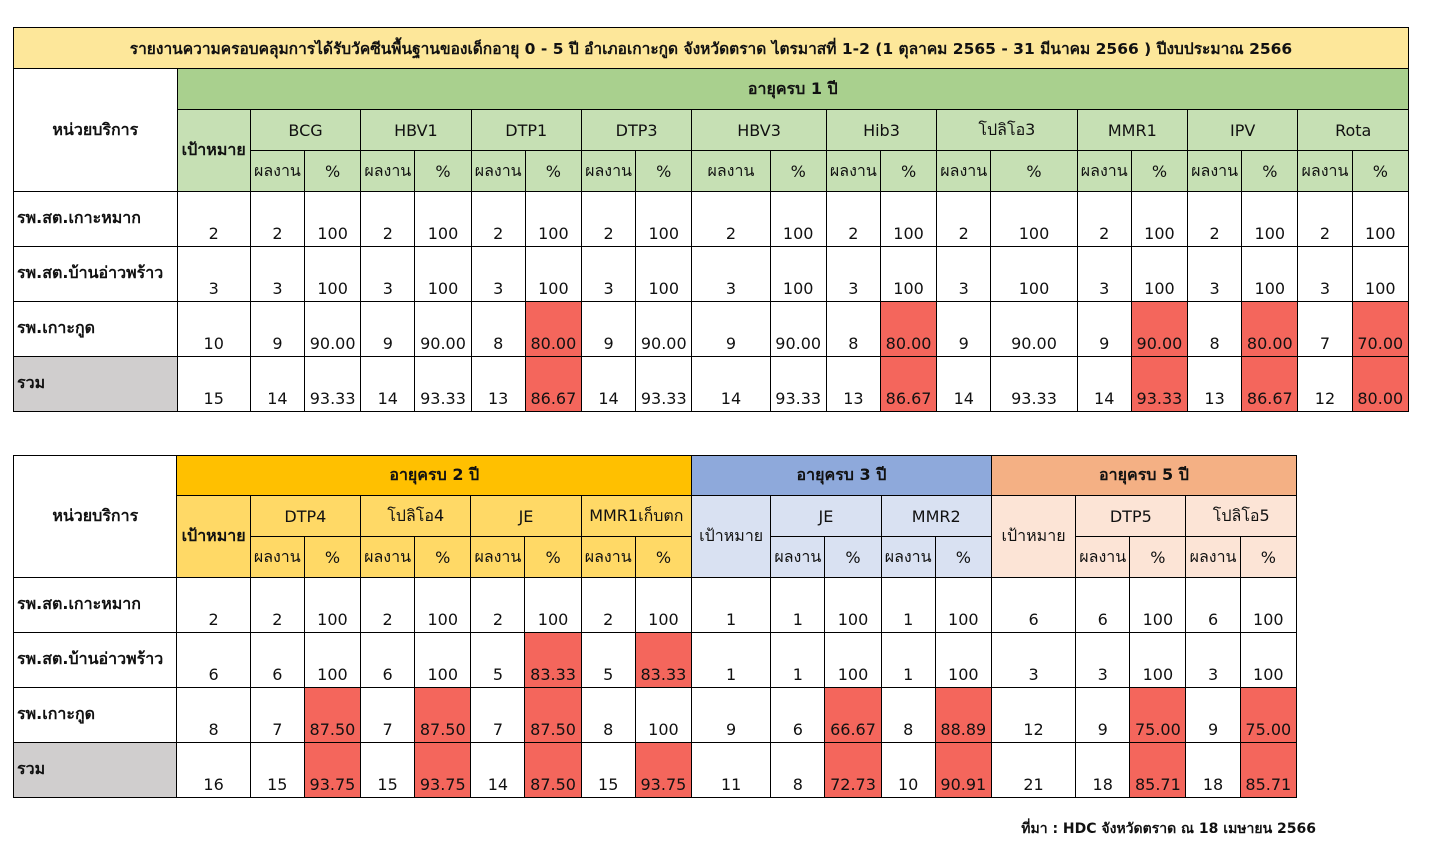  I want to click on vaccine-header: MMR2, so click(936, 516).